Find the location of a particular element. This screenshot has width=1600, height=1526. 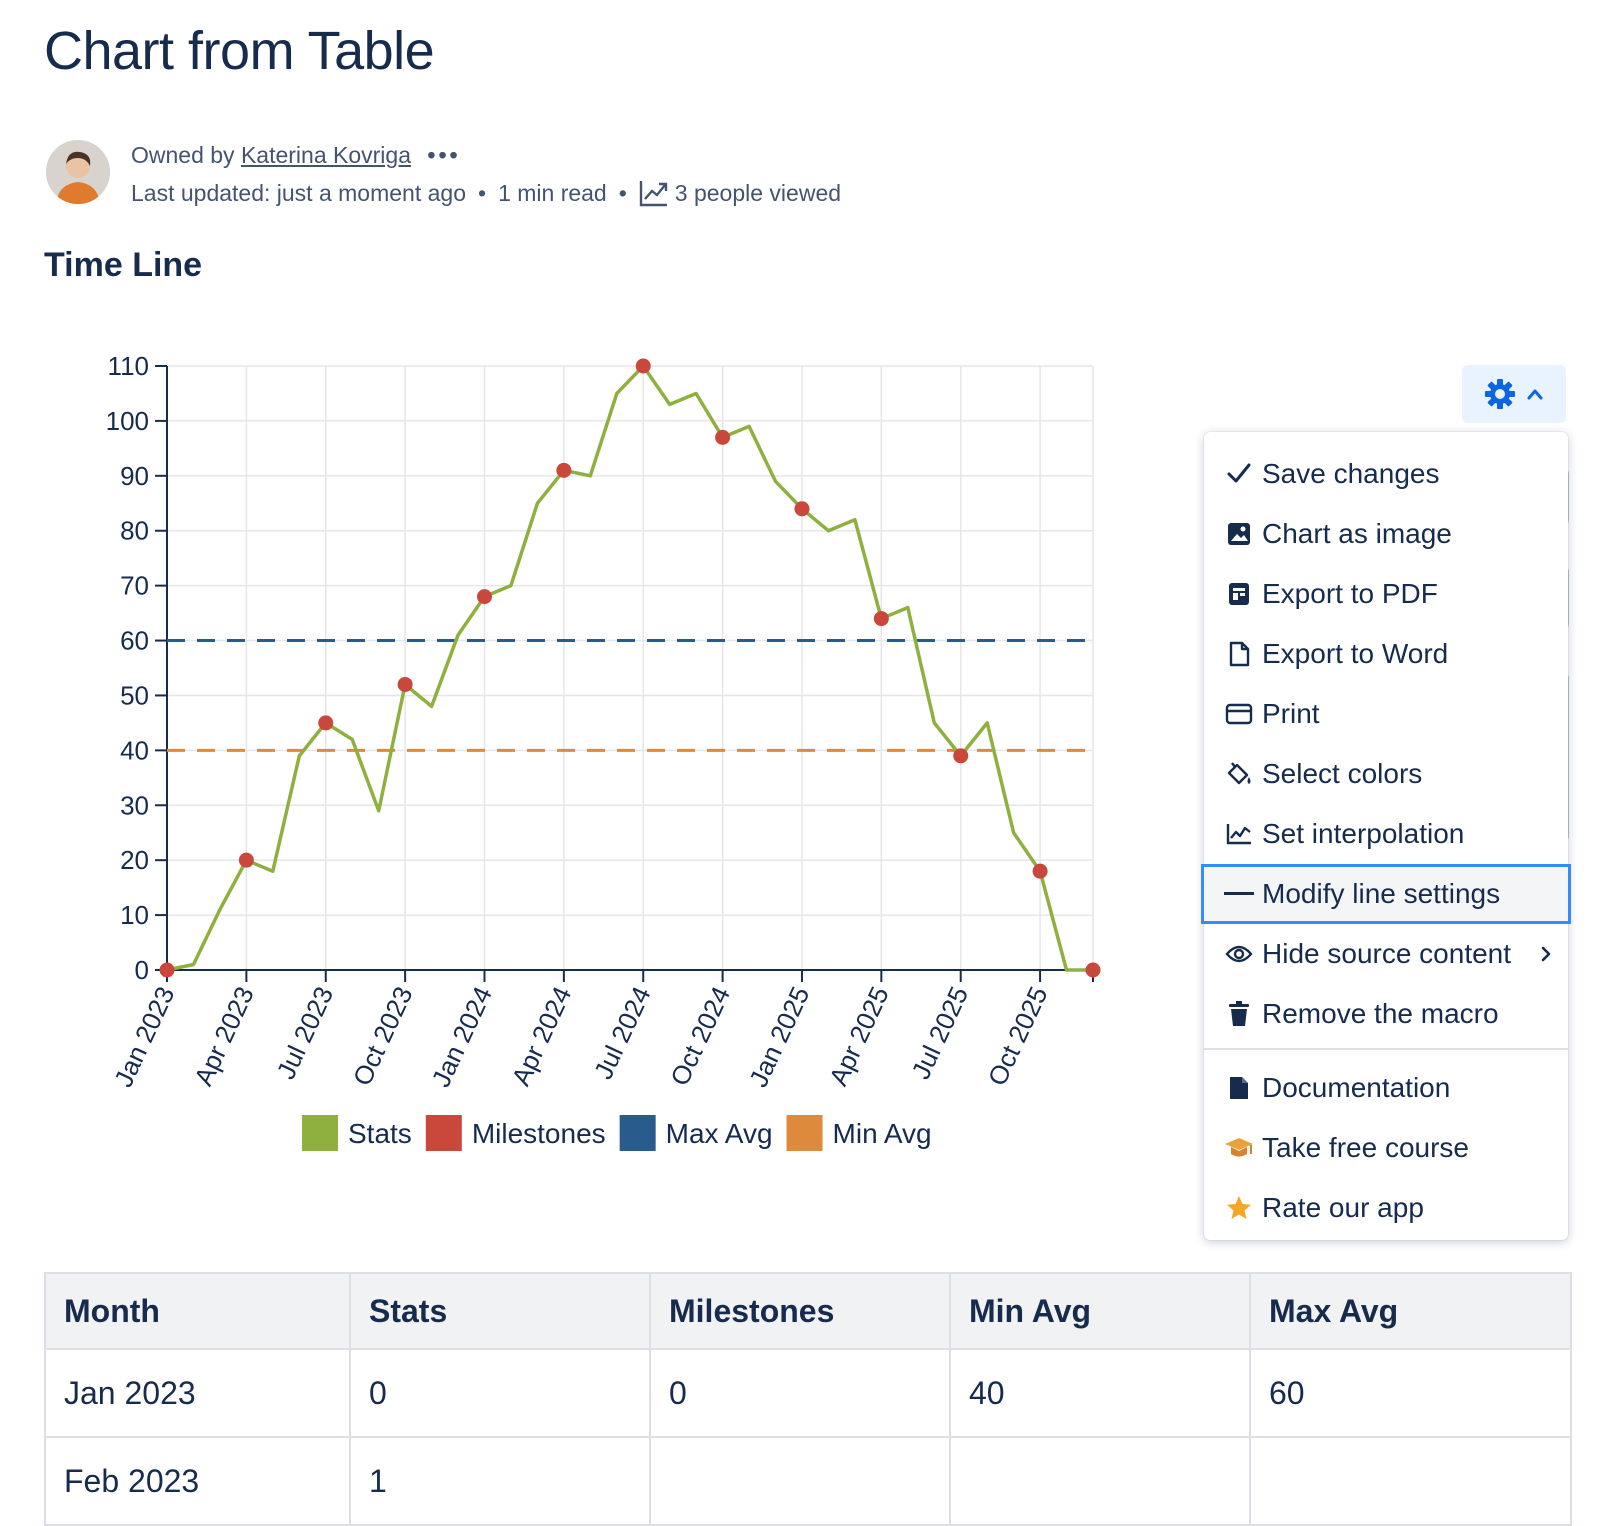

menu-item-remove-macro: Remove the macro is located at coordinates (1386, 1014).